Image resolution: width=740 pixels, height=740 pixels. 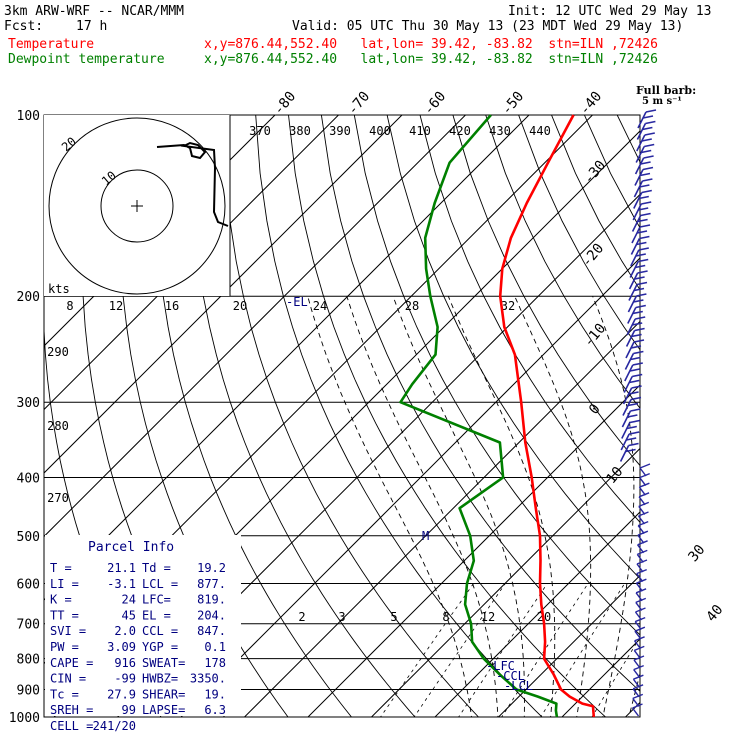 I want to click on wind-legend-title: Full barb:, so click(x=666, y=90).